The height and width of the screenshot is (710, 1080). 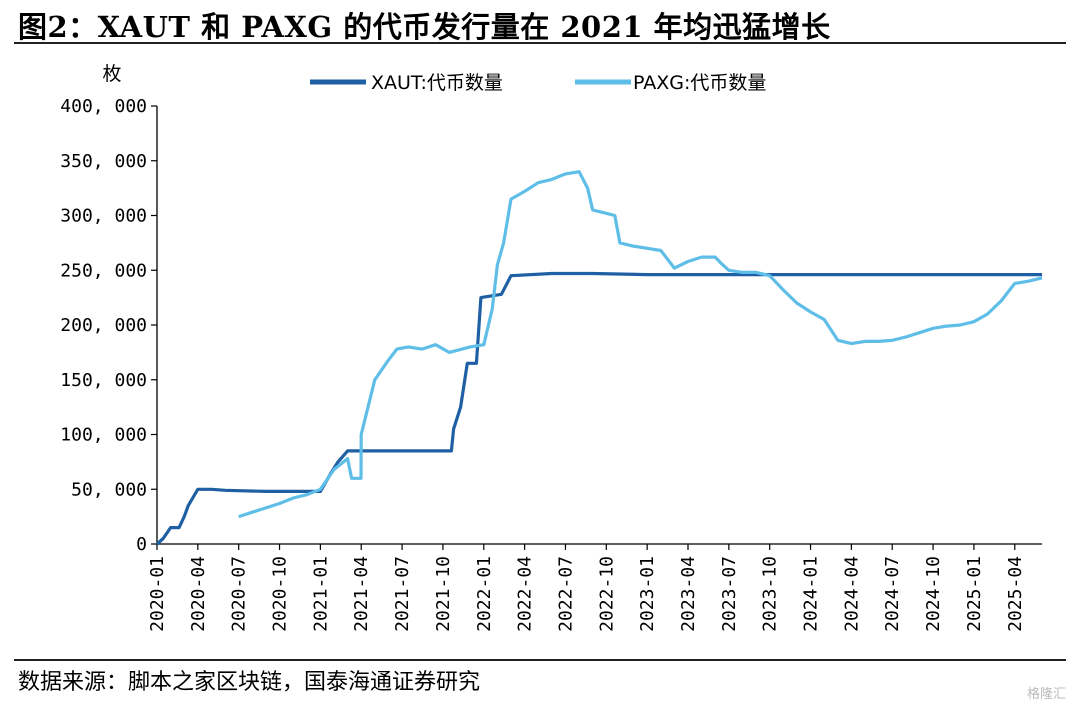 What do you see at coordinates (103, 435) in the screenshot?
I see `y-tick-label: 100, 000` at bounding box center [103, 435].